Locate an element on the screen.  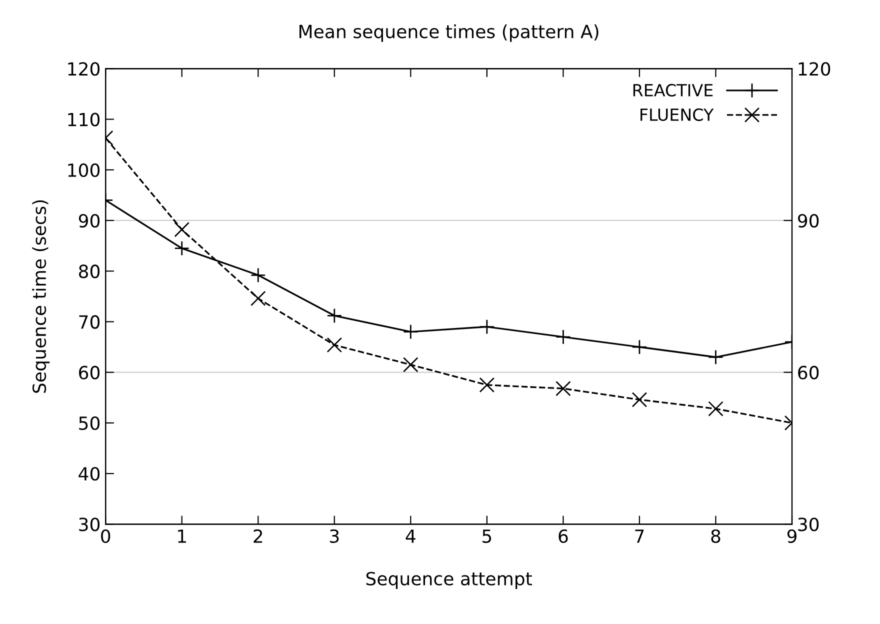
y-tick-label: 50 is located at coordinates (89, 423).